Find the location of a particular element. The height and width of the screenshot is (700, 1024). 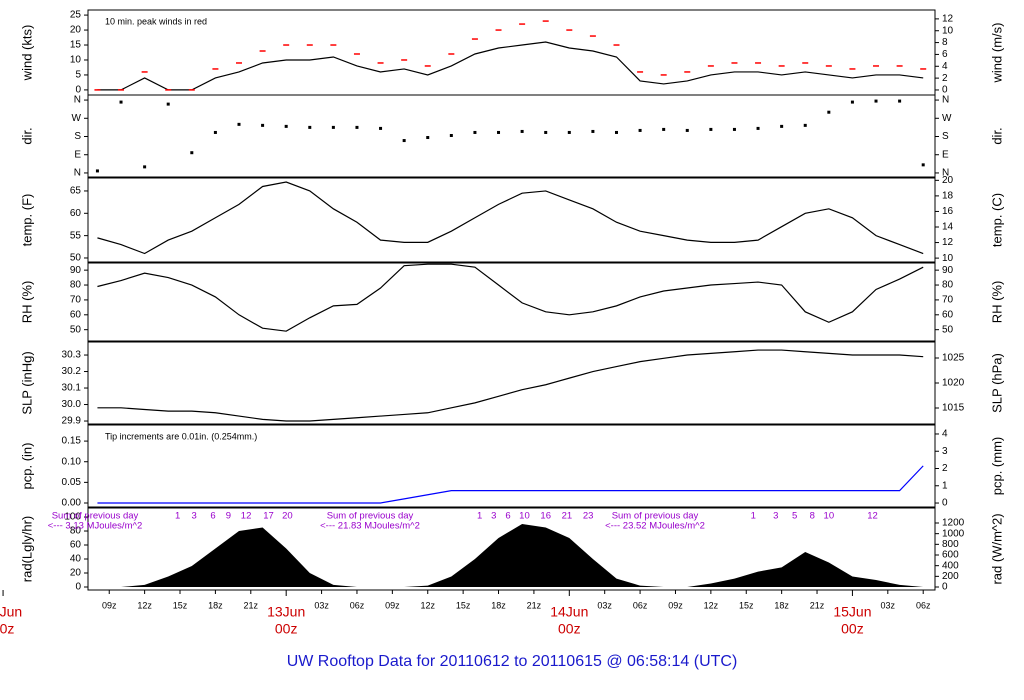

y-tick-label: 30.3 is located at coordinates (72, 355).